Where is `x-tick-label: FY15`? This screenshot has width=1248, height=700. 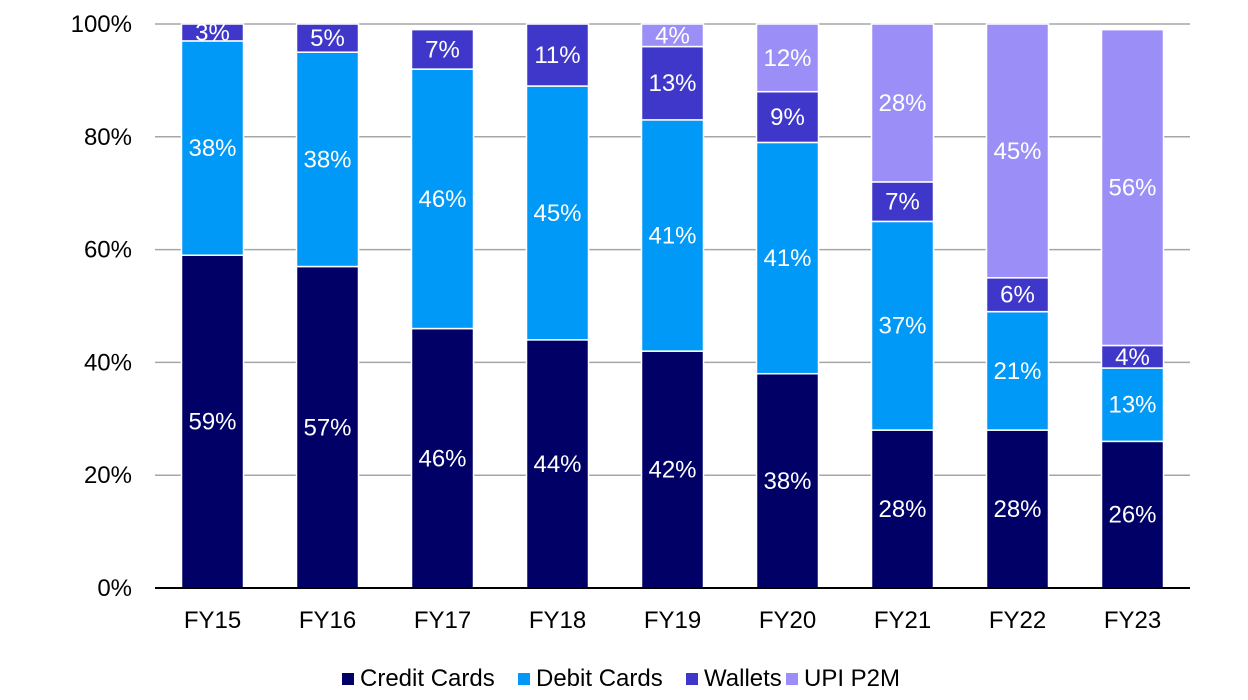 x-tick-label: FY15 is located at coordinates (212, 620).